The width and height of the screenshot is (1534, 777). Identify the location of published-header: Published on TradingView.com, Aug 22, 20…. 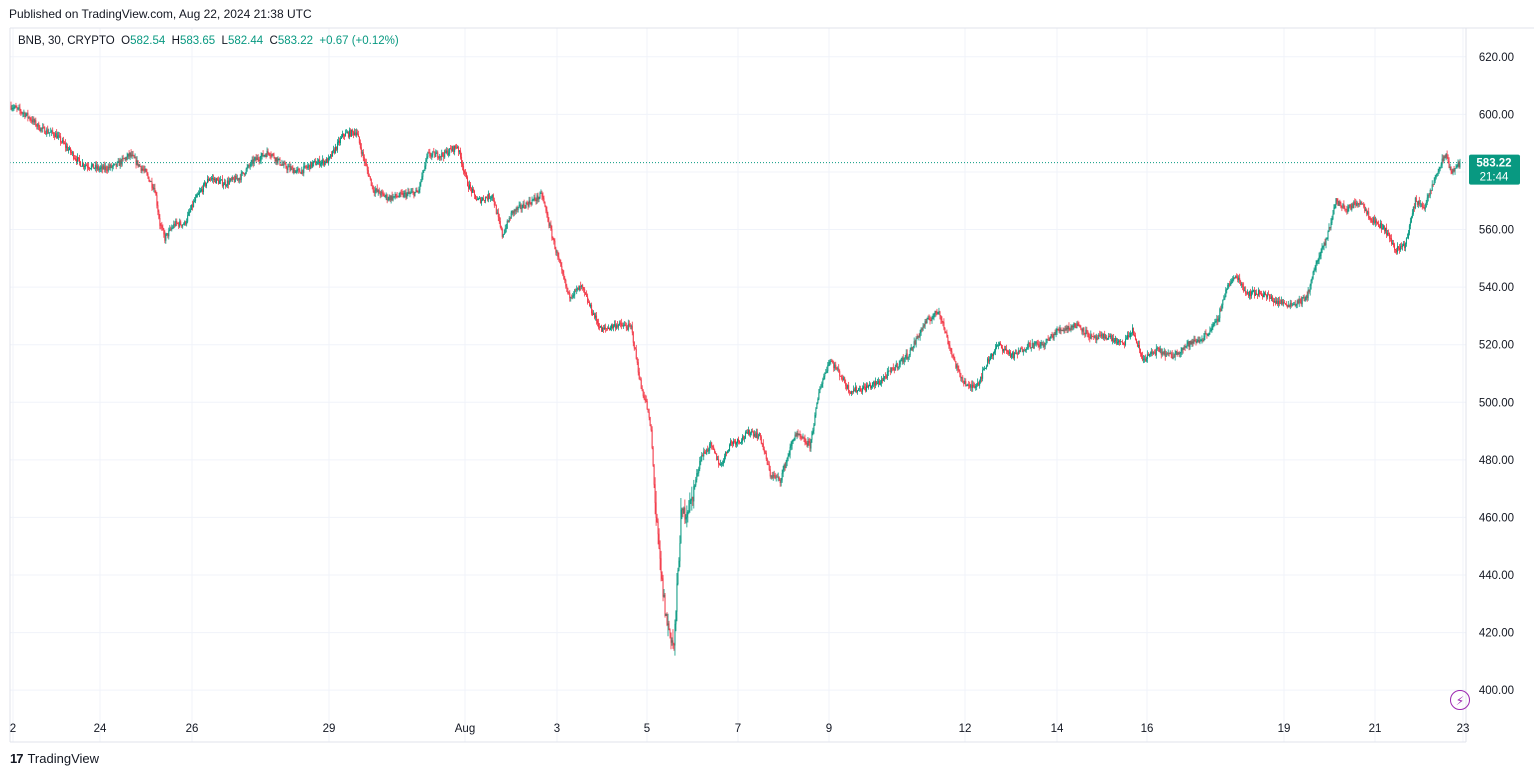
(160, 14).